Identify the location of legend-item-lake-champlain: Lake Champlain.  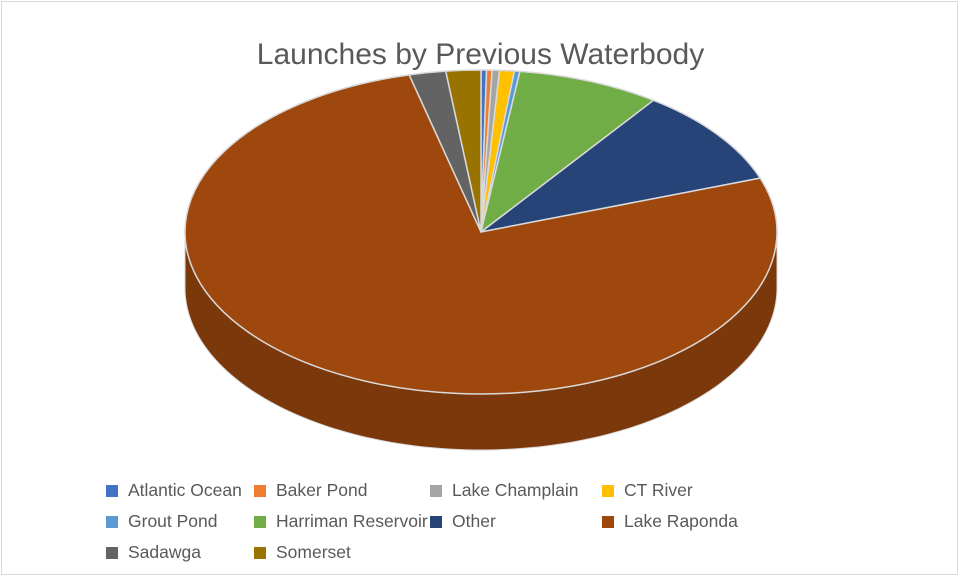
(504, 490).